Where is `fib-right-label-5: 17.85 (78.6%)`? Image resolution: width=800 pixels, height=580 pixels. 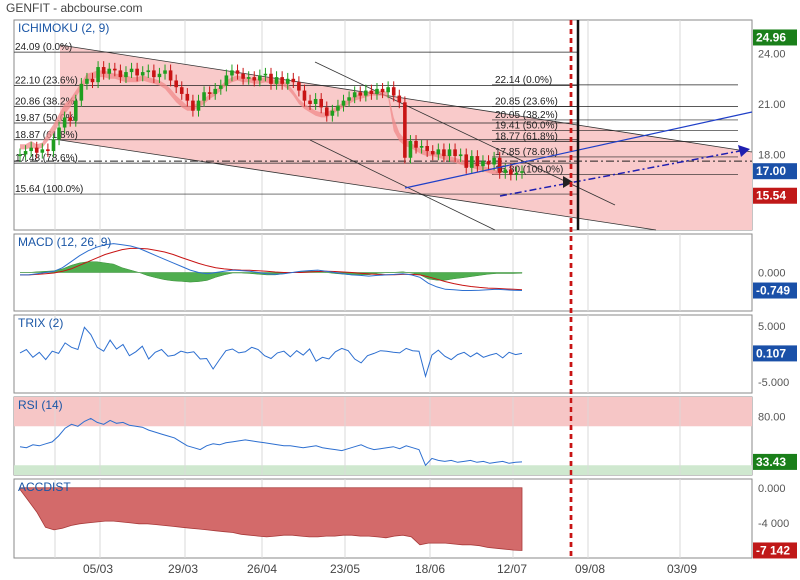
fib-right-label-5: 17.85 (78.6%) is located at coordinates (526, 152).